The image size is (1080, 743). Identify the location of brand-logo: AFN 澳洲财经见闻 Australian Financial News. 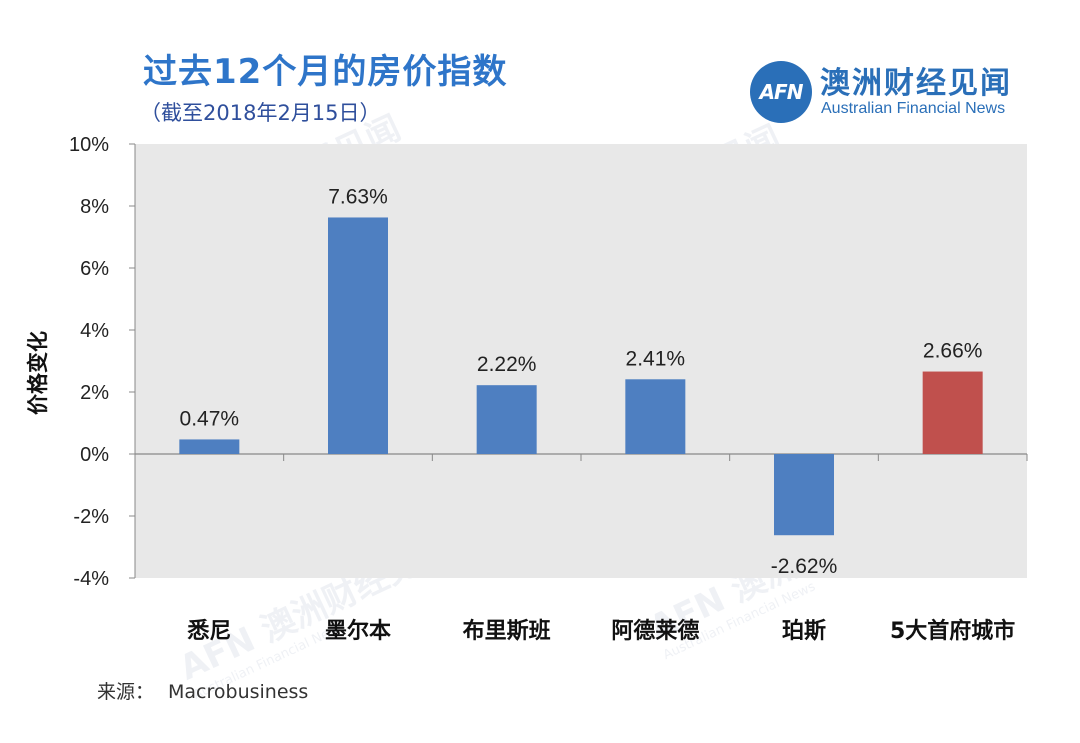
(900, 91).